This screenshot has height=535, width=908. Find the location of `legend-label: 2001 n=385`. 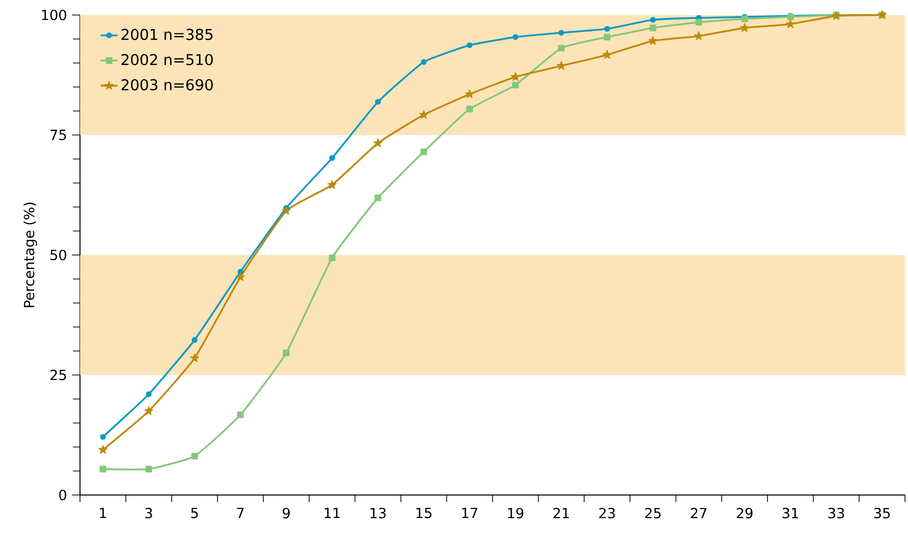

legend-label: 2001 n=385 is located at coordinates (167, 34).